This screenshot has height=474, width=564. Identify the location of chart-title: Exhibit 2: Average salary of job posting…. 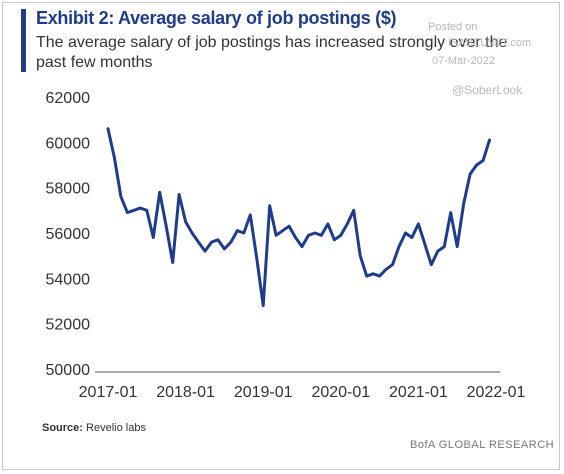
(216, 18).